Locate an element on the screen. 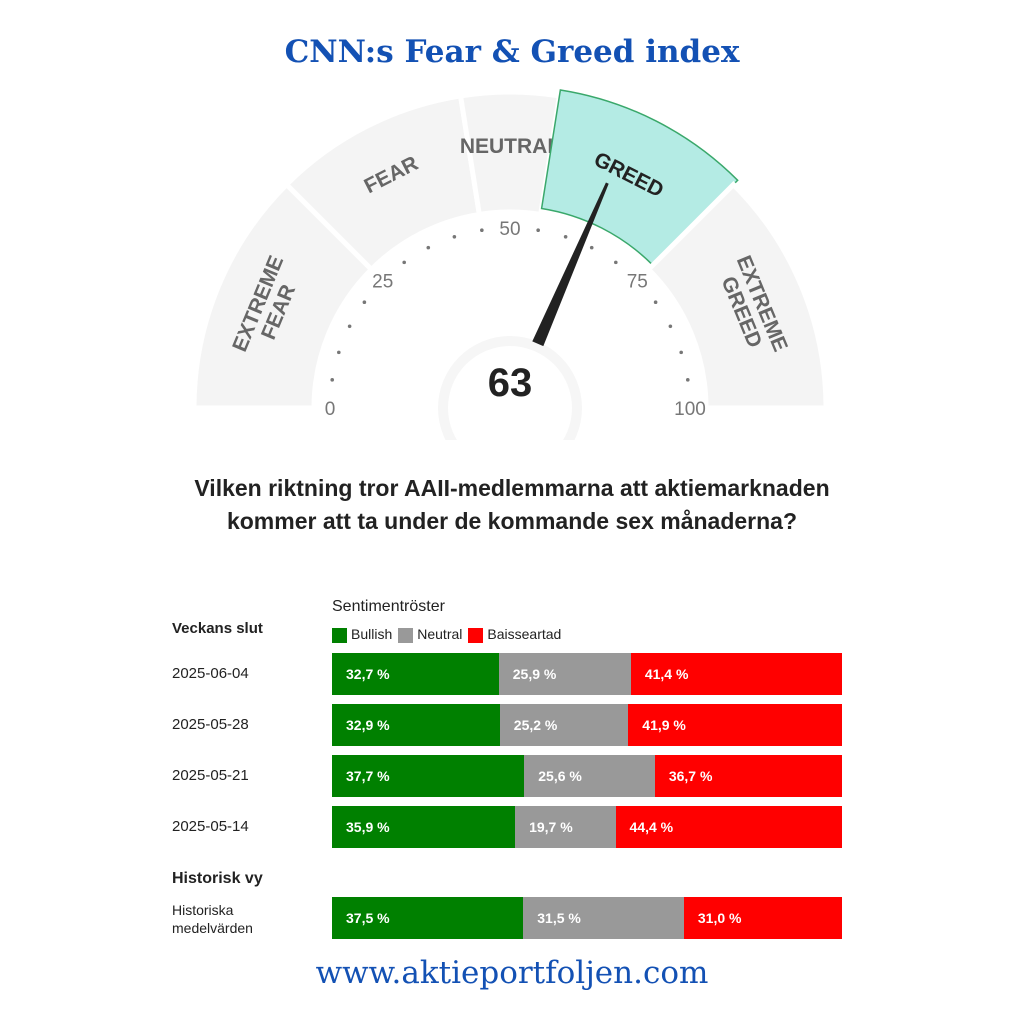  bar-segment-baisseartad: 41,4 % is located at coordinates (736, 674).